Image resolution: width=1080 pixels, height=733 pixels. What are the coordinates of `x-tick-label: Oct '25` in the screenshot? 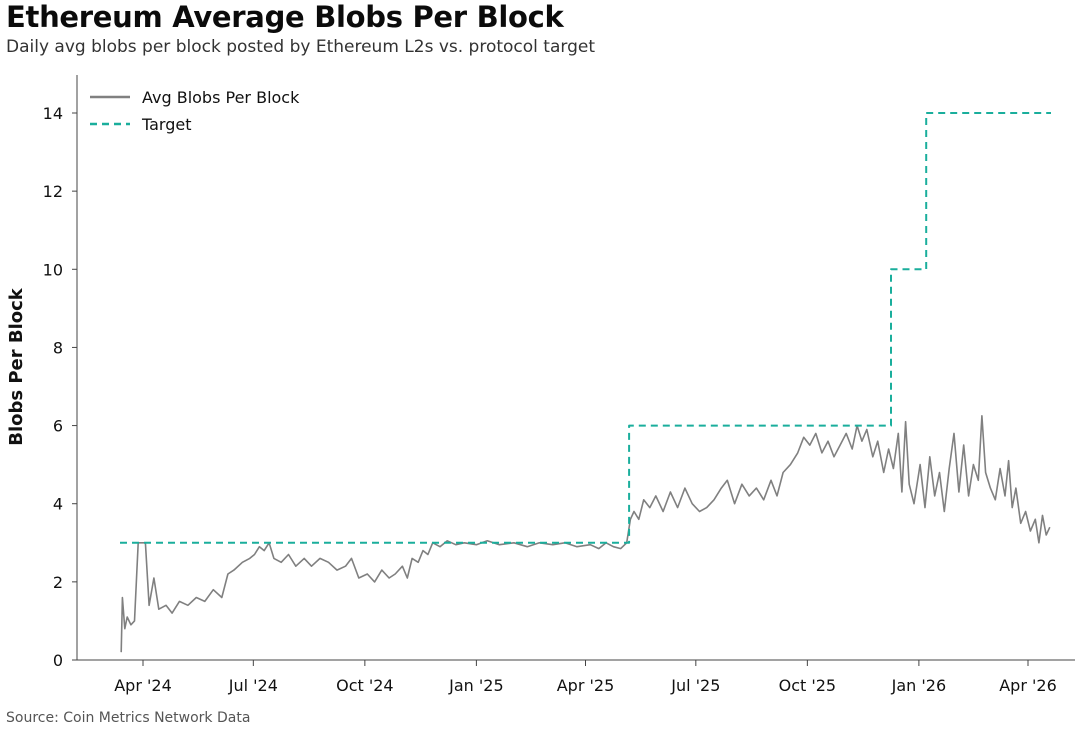 It's located at (808, 685).